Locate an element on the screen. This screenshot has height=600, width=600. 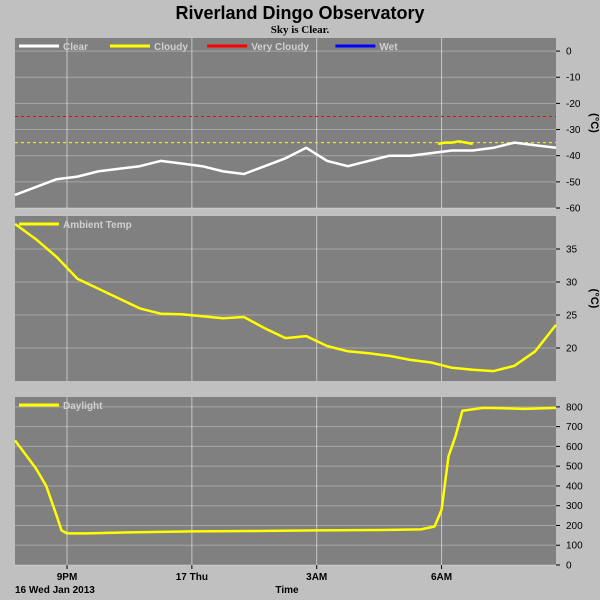
sky-ytick-label: -40 is located at coordinates (573, 156).